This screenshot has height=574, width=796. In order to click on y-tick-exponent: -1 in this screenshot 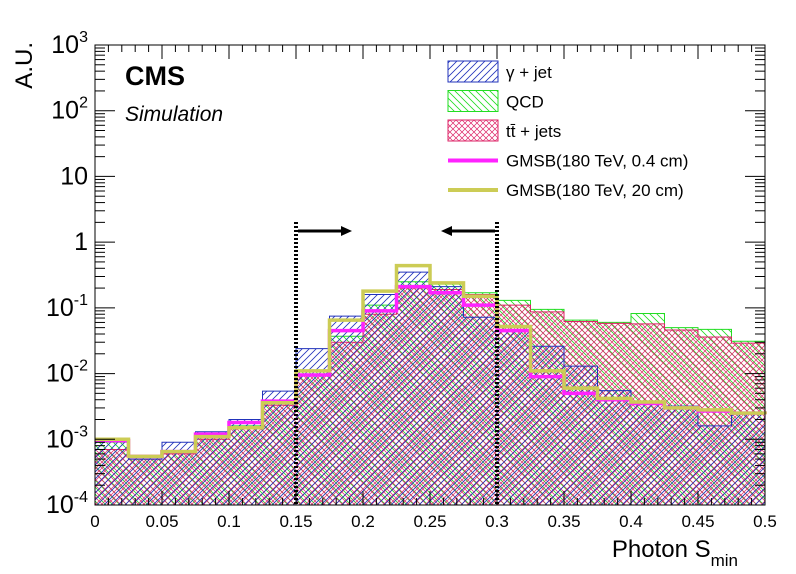, I will do `click(81, 300)`.